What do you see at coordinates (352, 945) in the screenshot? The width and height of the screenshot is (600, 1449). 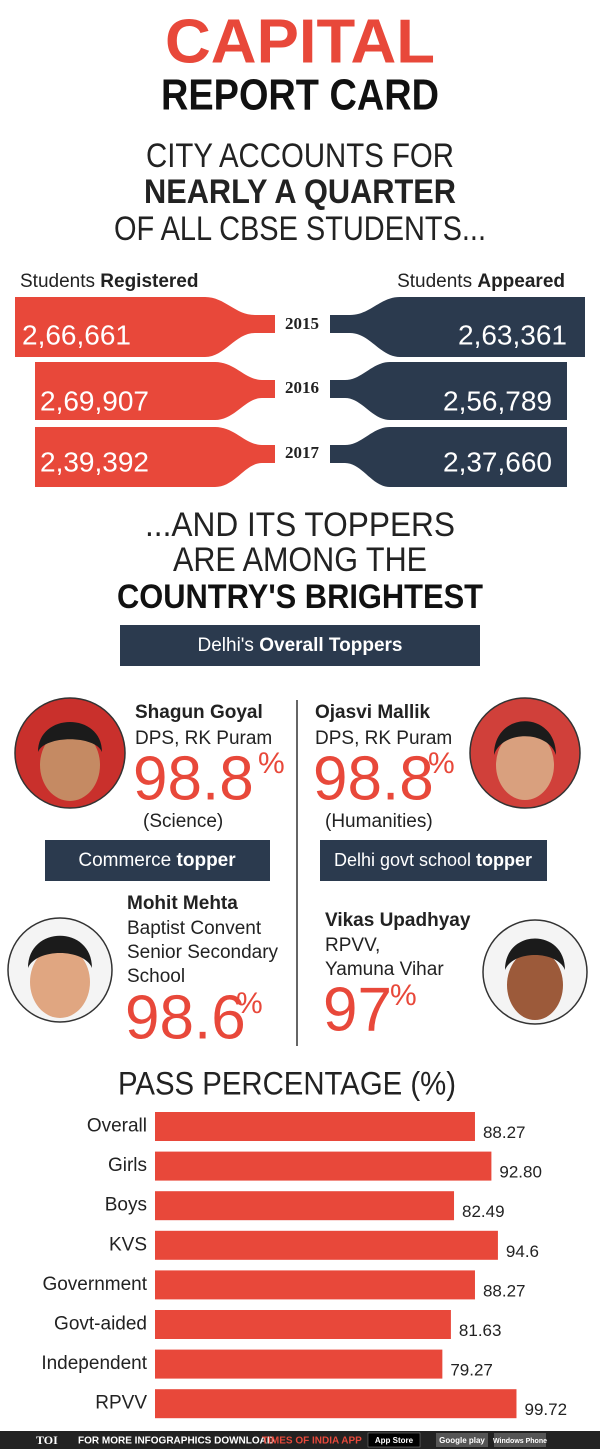 I see `topper-school: RPVV,` at bounding box center [352, 945].